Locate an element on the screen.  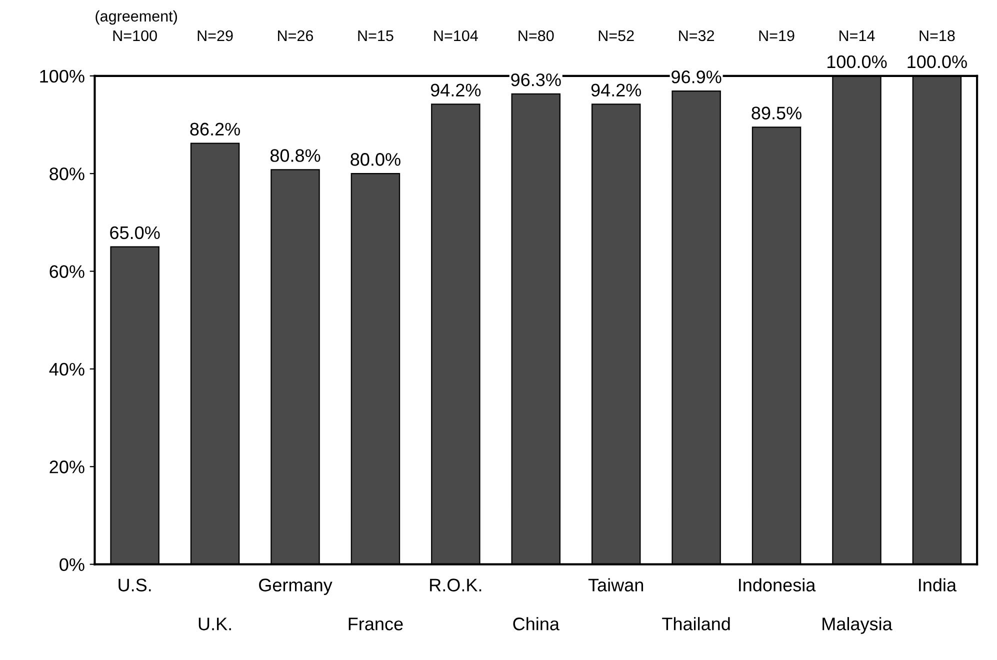
text: N=14 is located at coordinates (857, 35).